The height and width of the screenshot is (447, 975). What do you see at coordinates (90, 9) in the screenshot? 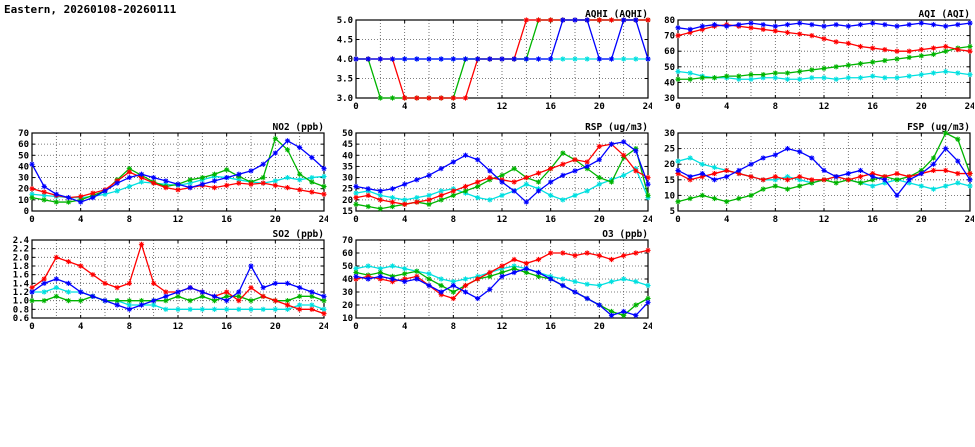
I see `page-title: Eastern, 20260108-20260111` at bounding box center [90, 9].